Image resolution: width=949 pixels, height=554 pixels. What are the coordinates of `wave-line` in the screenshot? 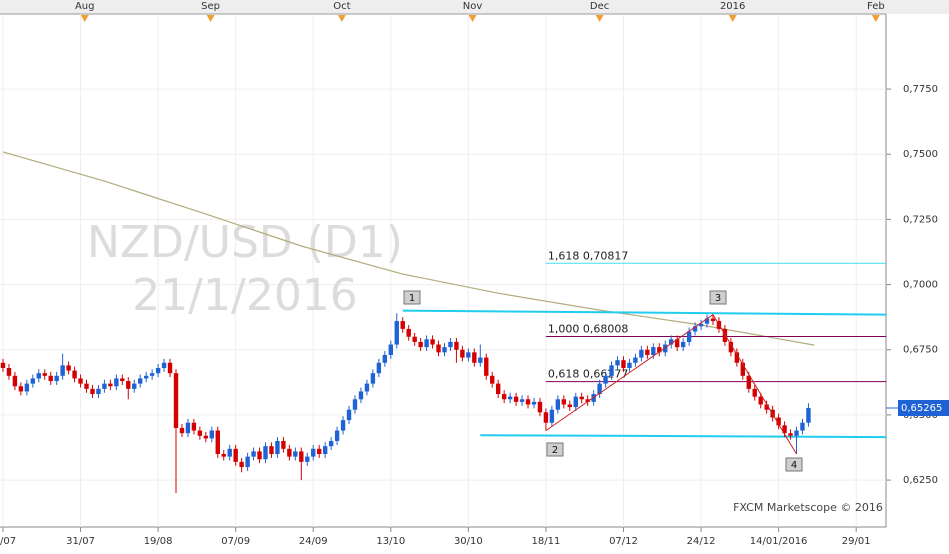 It's located at (671, 384).